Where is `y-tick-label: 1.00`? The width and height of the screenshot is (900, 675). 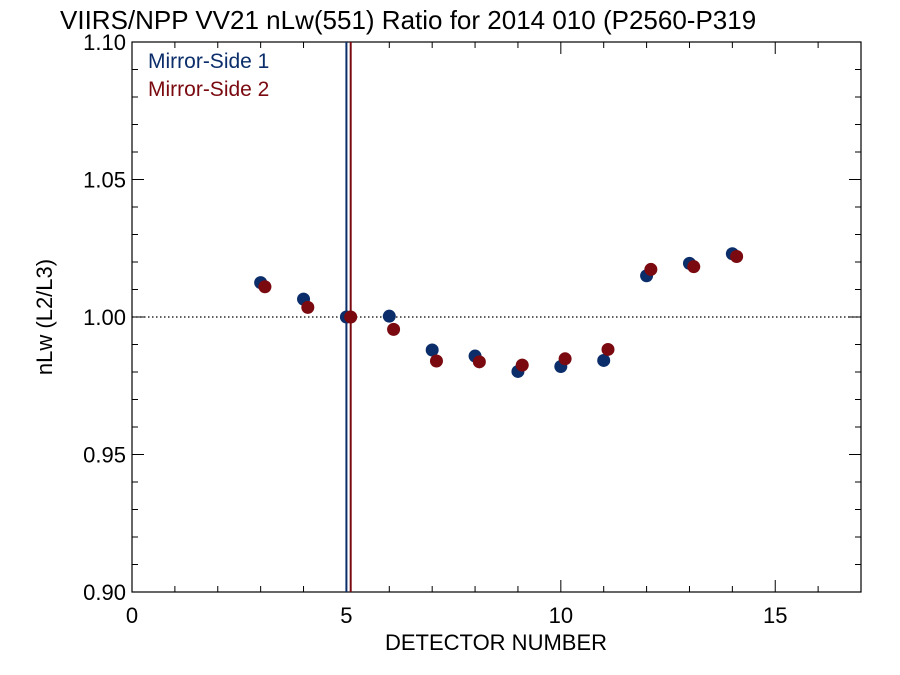
y-tick-label: 1.00 is located at coordinates (104, 317).